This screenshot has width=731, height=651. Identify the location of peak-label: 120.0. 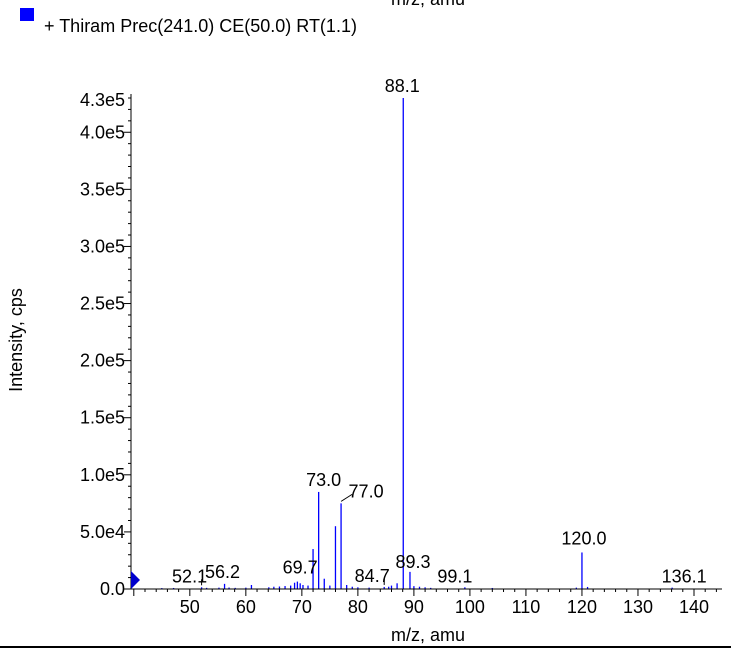
(583, 538).